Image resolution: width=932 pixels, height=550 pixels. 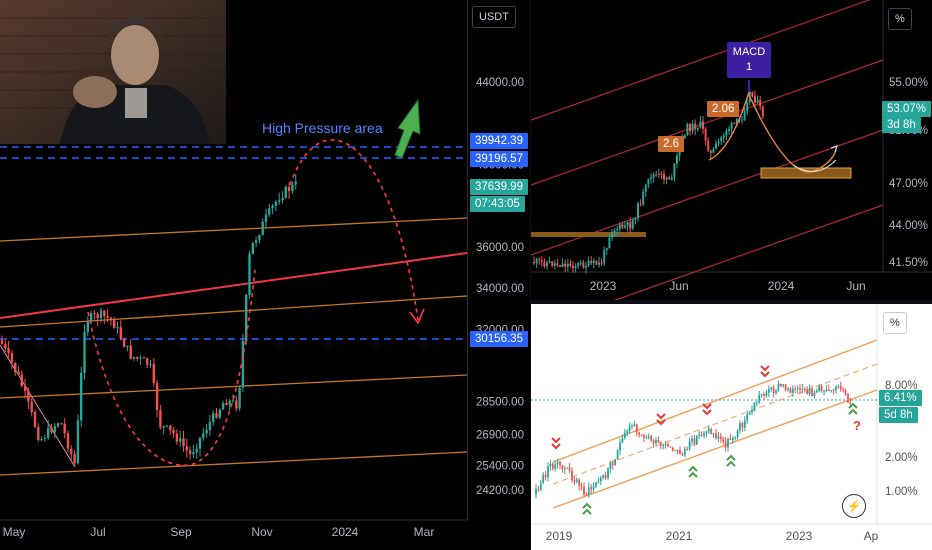 What do you see at coordinates (500, 248) in the screenshot?
I see `price-label: 36000.00` at bounding box center [500, 248].